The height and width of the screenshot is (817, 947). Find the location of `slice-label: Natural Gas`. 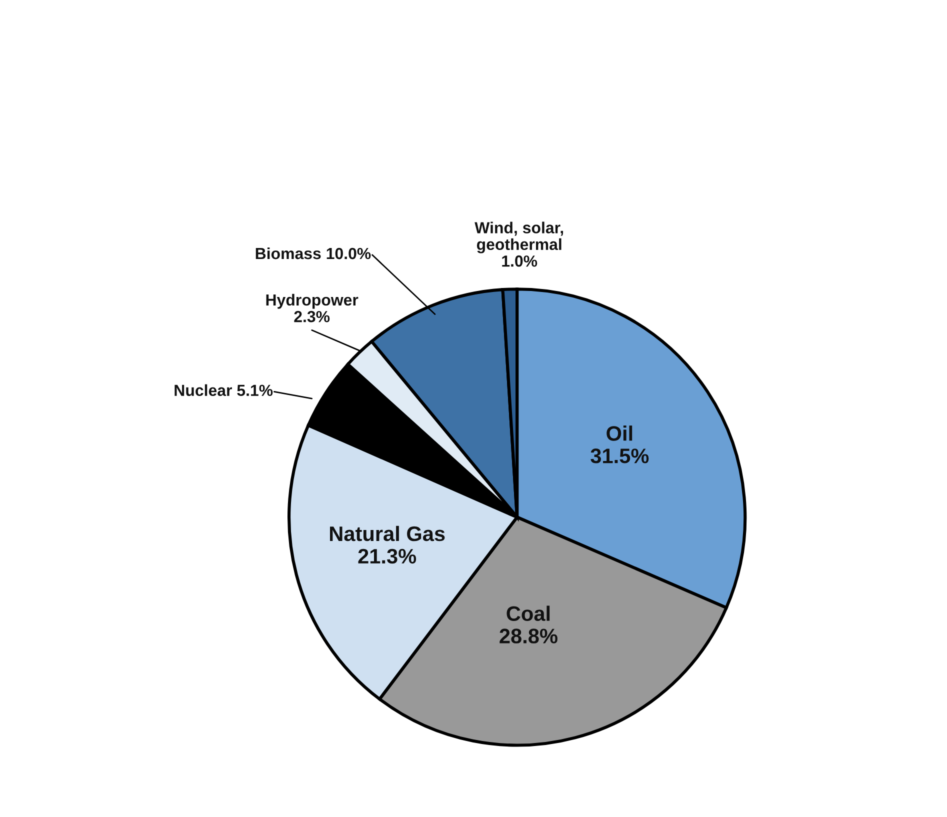

slice-label: Natural Gas is located at coordinates (387, 534).